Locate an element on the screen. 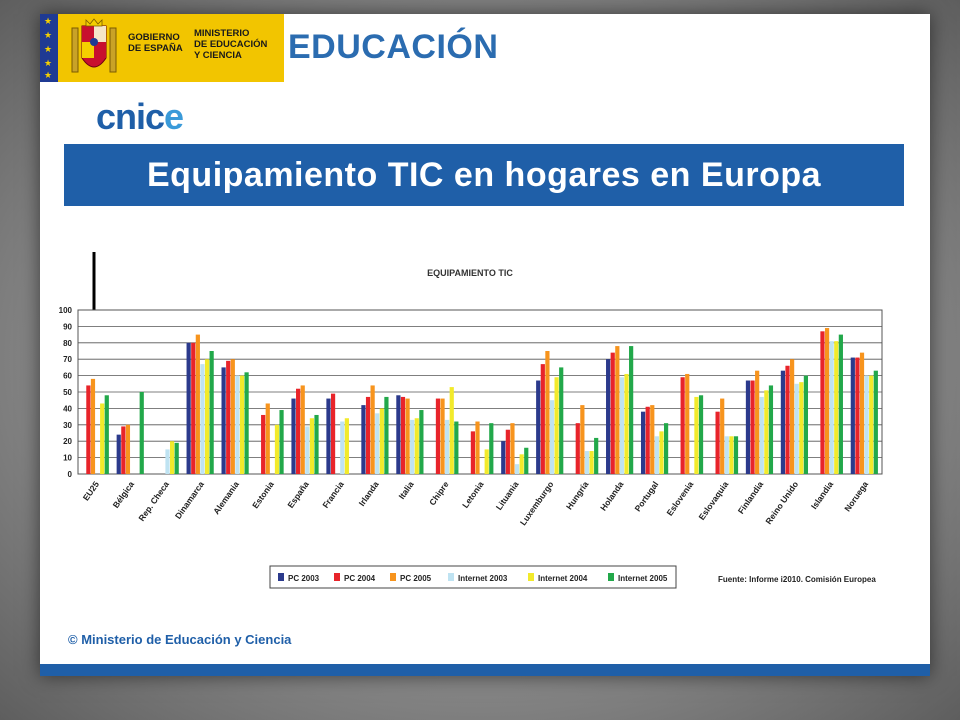 This screenshot has height=720, width=960. slide-title-bar: Equipamiento TIC en hogares en Europa is located at coordinates (484, 175).